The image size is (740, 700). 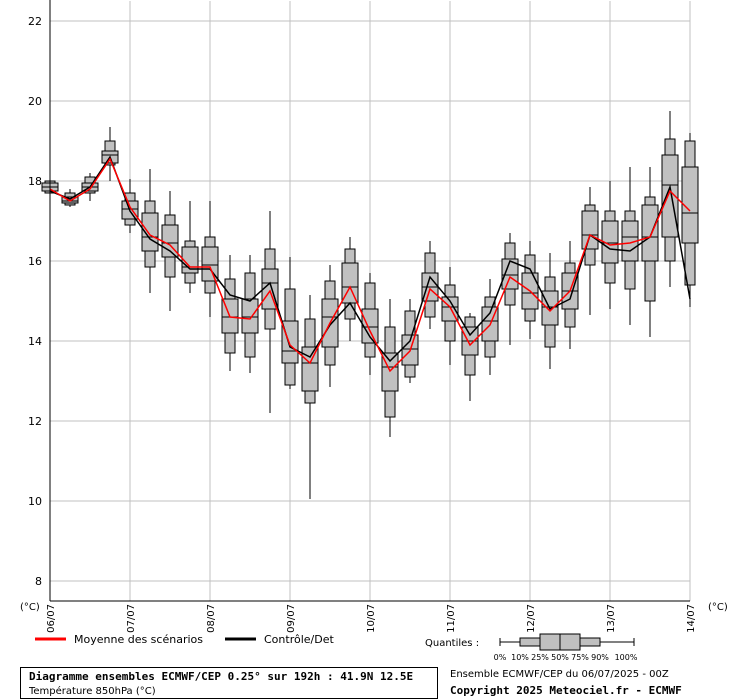 I want to click on x-date-label: 12/07, so click(x=531, y=618).